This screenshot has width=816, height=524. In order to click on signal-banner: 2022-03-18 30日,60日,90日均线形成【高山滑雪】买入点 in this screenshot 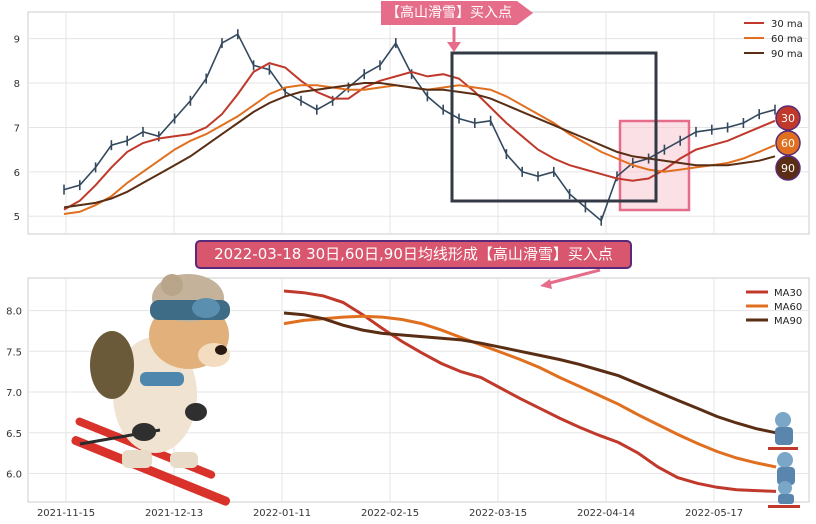, I will do `click(413, 254)`.